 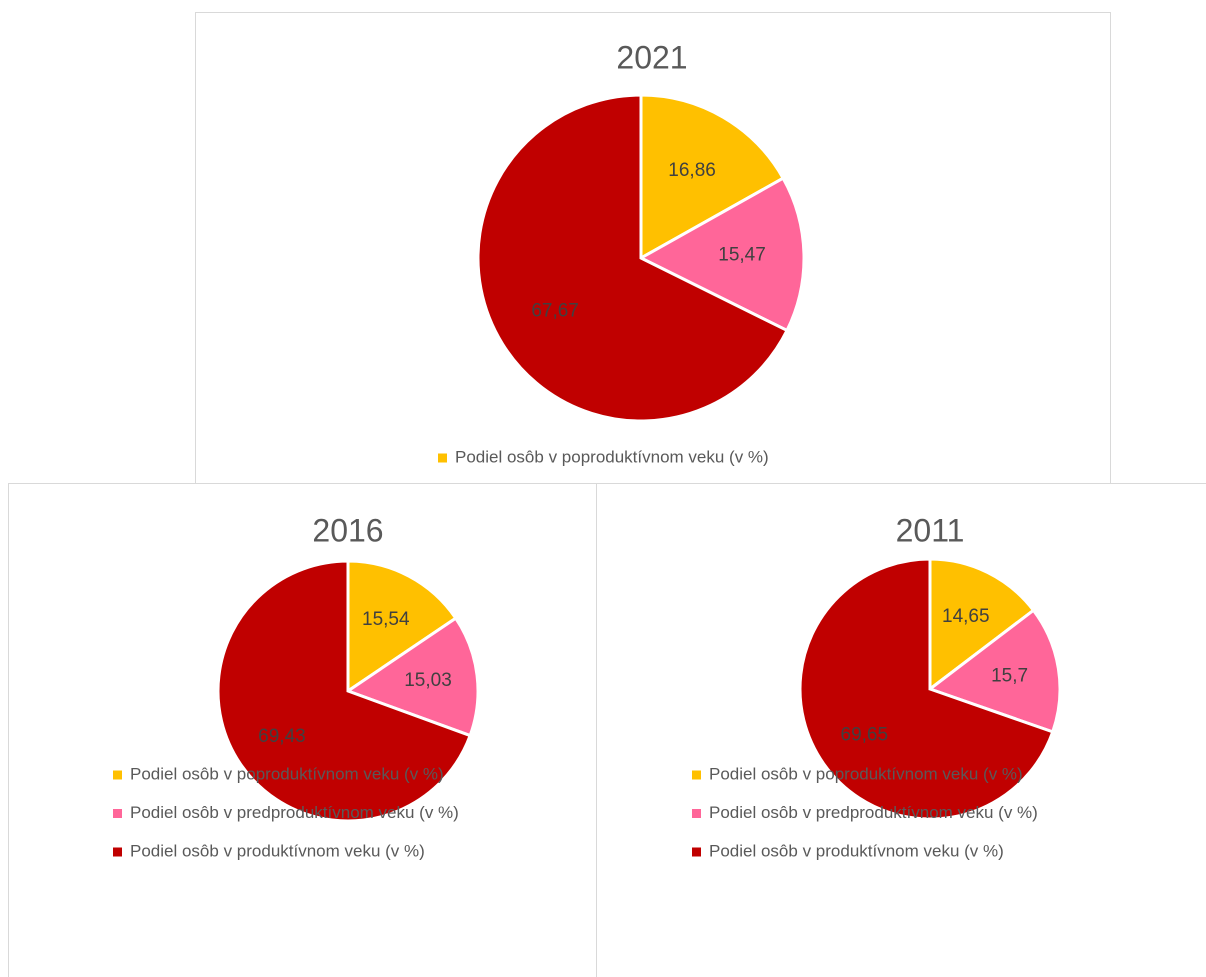 I want to click on data-label: 15,54, so click(x=386, y=619).